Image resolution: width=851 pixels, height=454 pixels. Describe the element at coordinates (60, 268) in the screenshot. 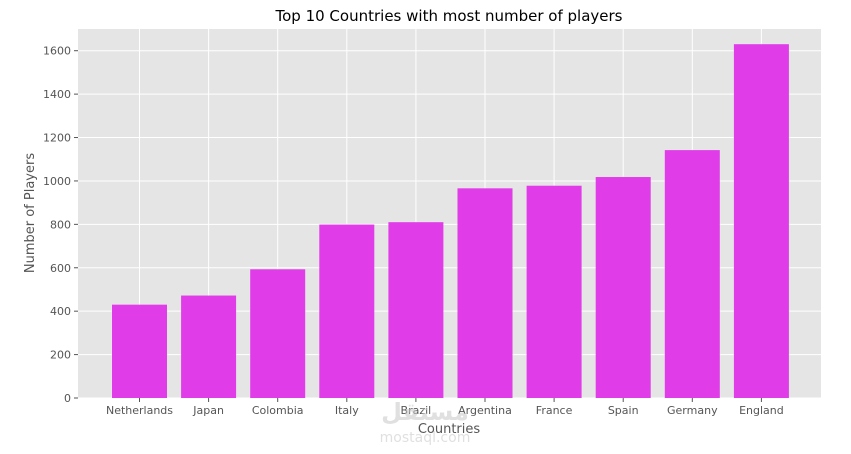

I see `y-tick-label: 600` at that location.